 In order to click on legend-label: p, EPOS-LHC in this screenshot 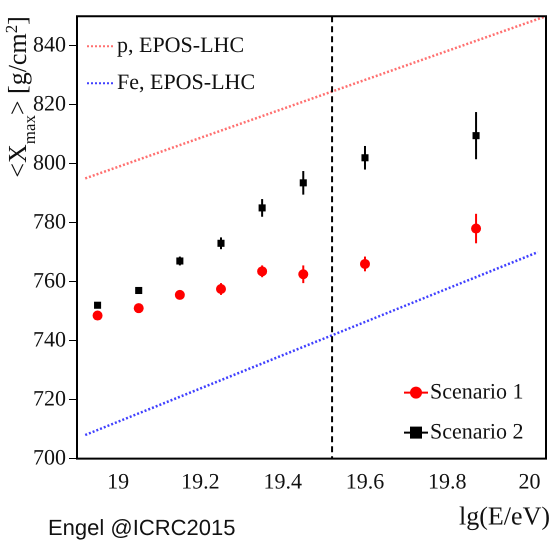, I will do `click(180, 44)`.